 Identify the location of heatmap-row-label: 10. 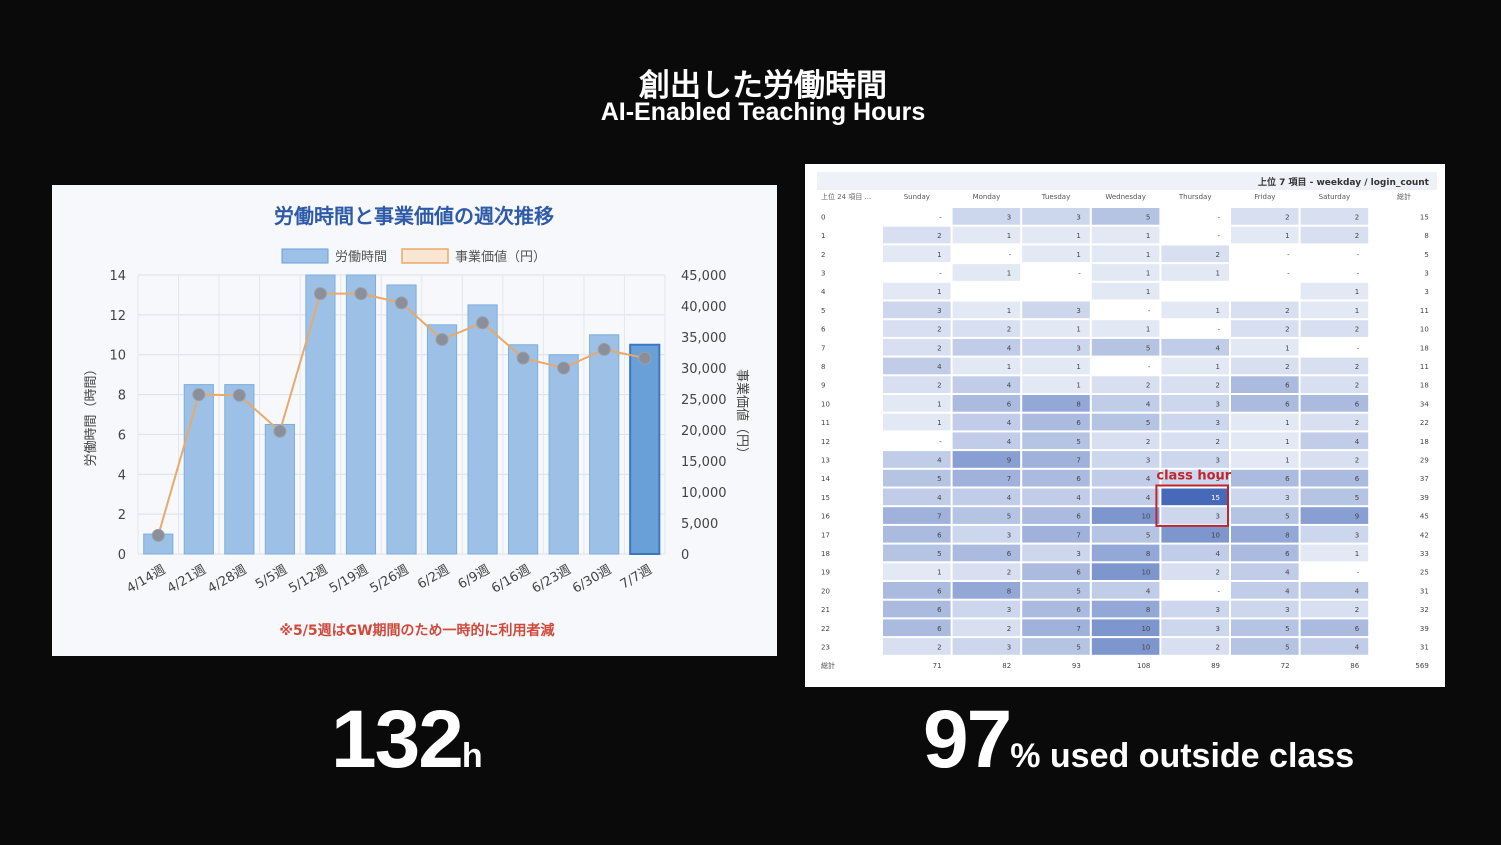
(825, 404).